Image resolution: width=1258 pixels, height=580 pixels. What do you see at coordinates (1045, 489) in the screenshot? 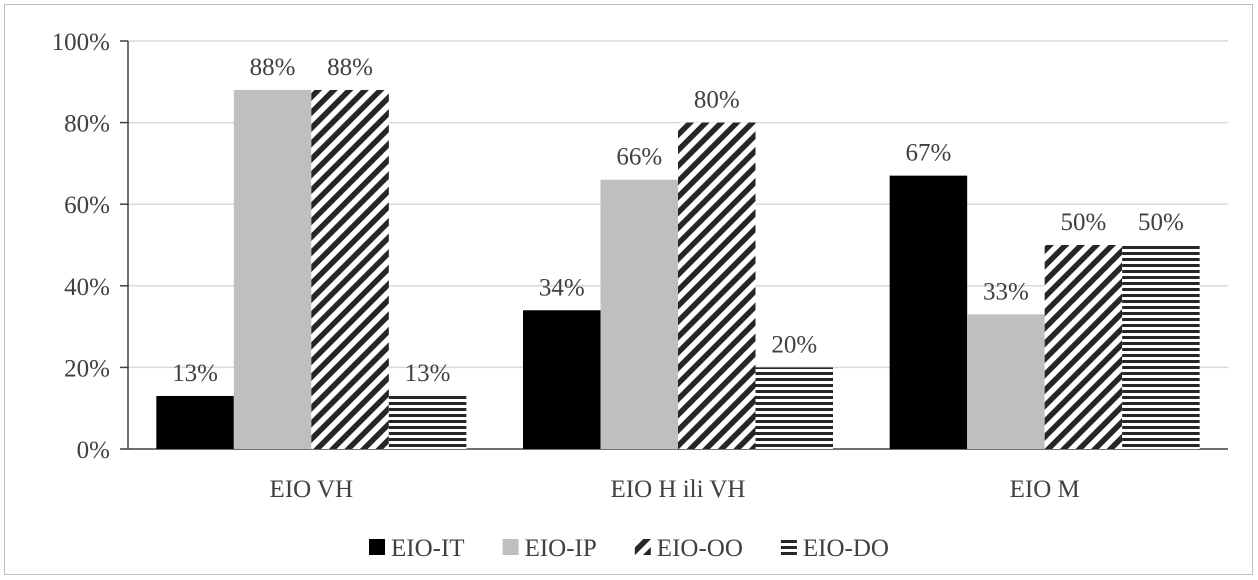
I see `x-category-label: EIO M` at bounding box center [1045, 489].